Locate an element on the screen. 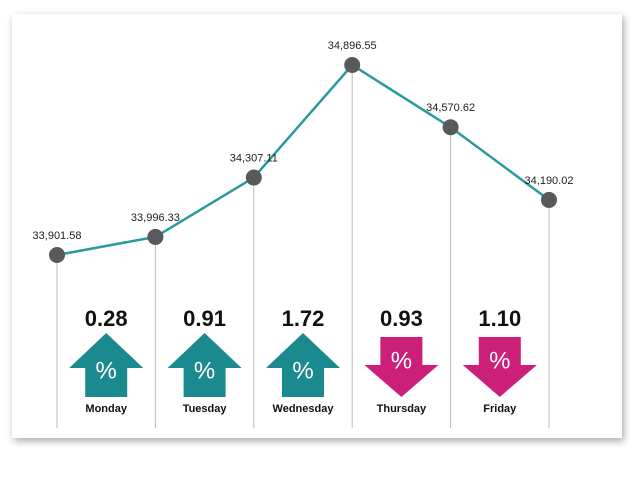 The height and width of the screenshot is (480, 640). value-label: 34,570.62 is located at coordinates (450, 108).